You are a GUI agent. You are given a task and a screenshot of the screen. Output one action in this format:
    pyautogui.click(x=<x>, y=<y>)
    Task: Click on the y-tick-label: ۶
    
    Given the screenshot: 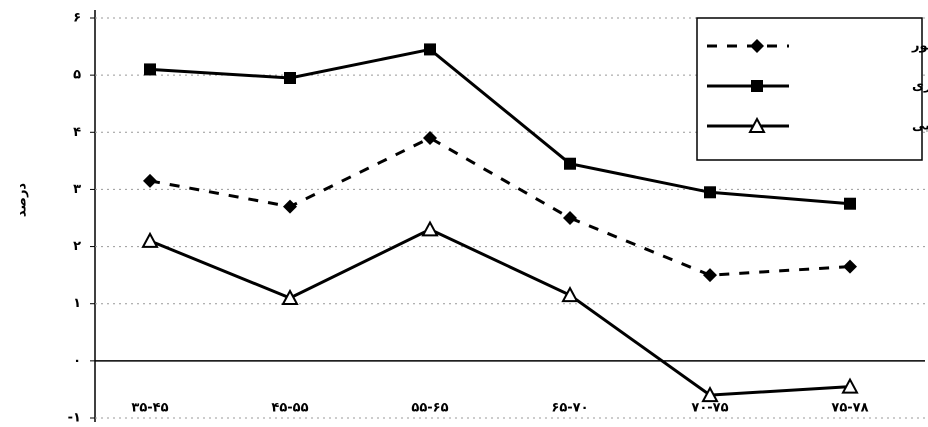 What is the action you would take?
    pyautogui.click(x=77, y=18)
    